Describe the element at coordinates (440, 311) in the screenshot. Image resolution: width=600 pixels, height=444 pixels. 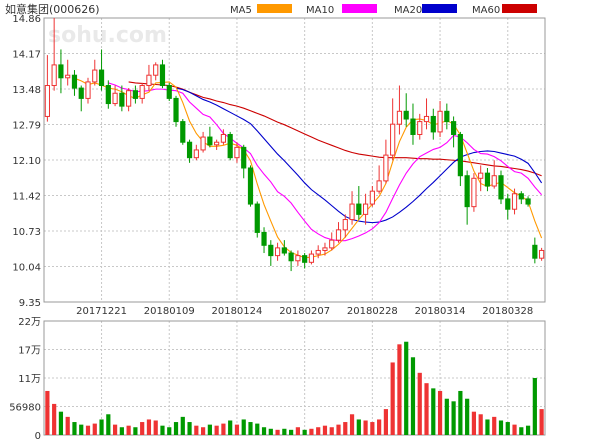
I see `date-tick-label: 20180314` at that location.